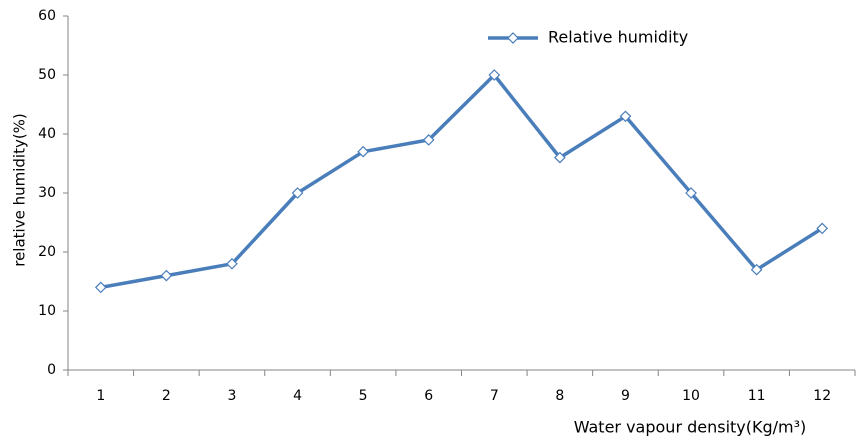 This screenshot has height=443, width=856. Describe the element at coordinates (428, 396) in the screenshot. I see `x-tick-label: 6` at that location.